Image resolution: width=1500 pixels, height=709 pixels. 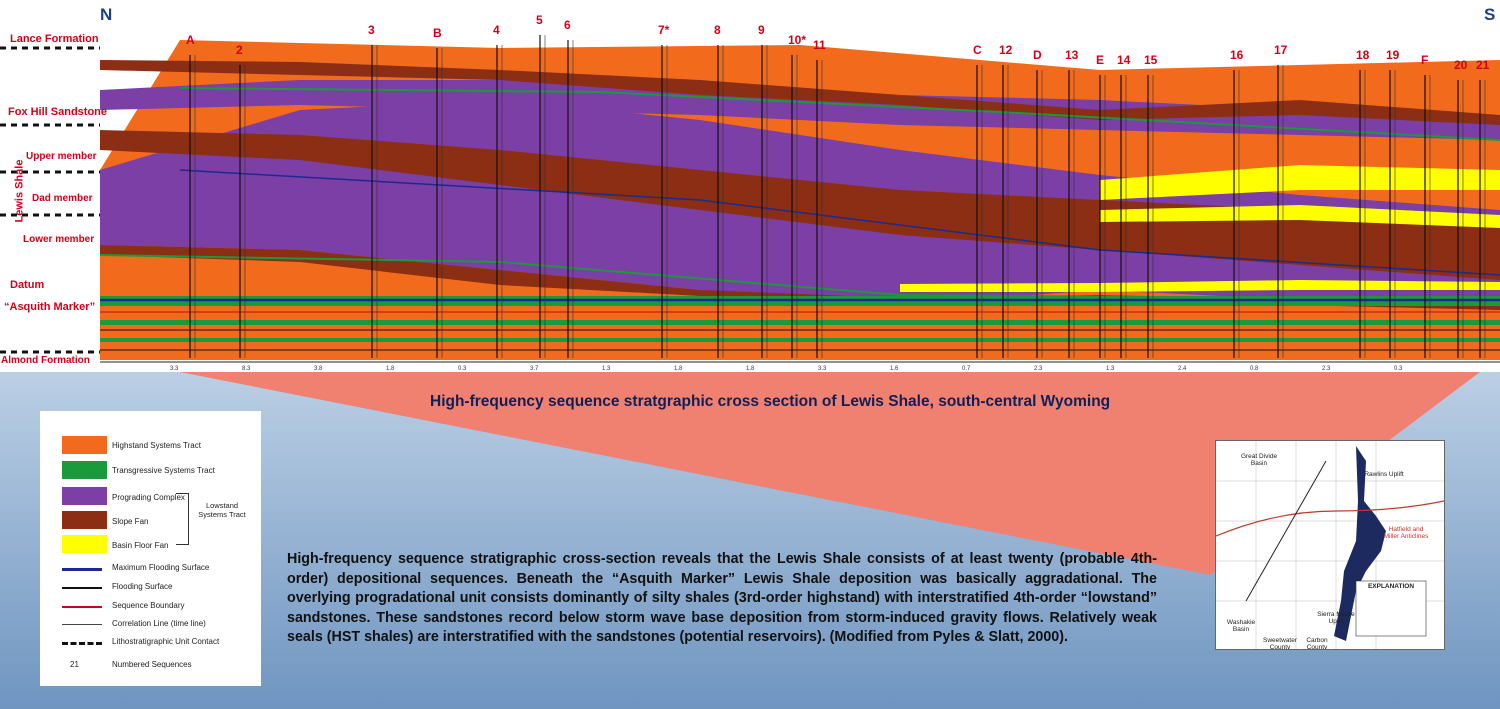 I want to click on map-label-explanation: EXPLANATION, so click(x=1391, y=586).